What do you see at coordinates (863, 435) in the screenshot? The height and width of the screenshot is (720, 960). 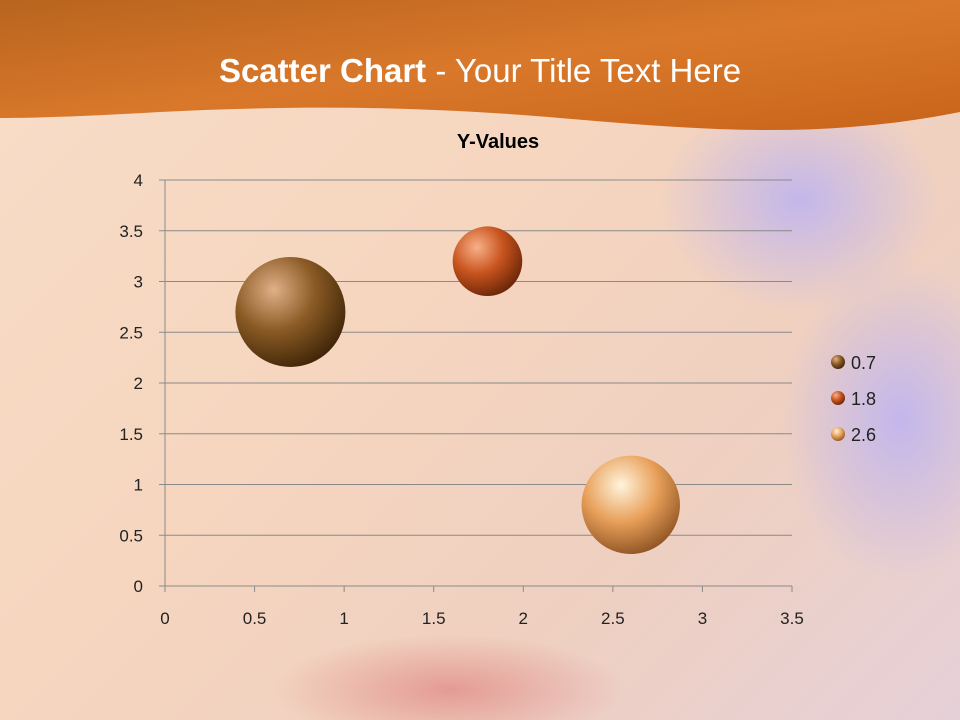 I see `legend-label: 2.6` at bounding box center [863, 435].